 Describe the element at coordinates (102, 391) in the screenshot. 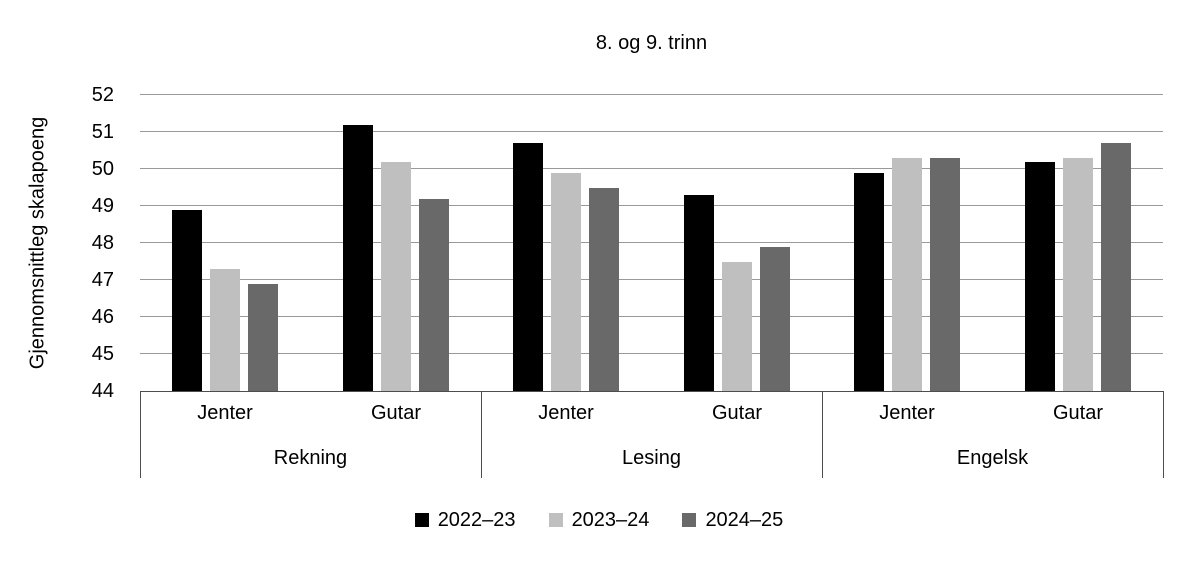

I see `y-tick-label: 44` at that location.